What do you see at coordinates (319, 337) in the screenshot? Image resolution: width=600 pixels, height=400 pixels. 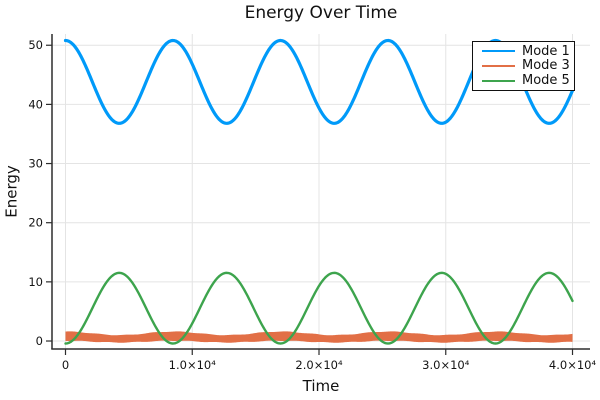 I see `series-mode-3-band` at bounding box center [319, 337].